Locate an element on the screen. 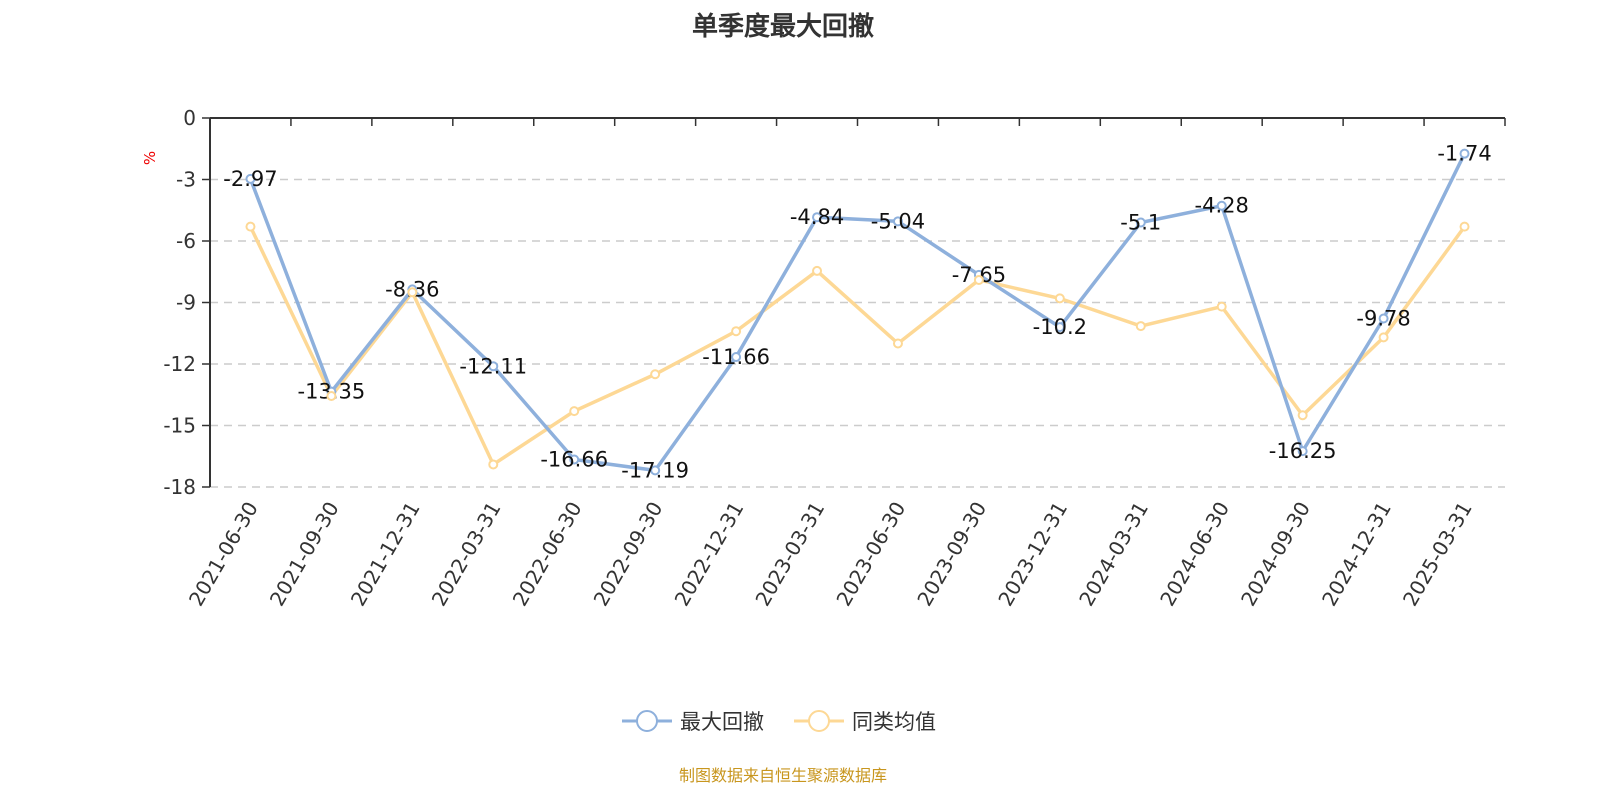  data-label: -16.66 is located at coordinates (574, 460).